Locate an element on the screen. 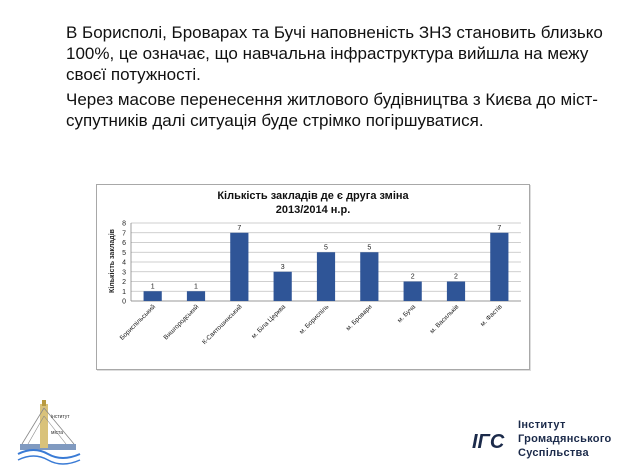 This screenshot has height=473, width=640. y-tick-label: 6 is located at coordinates (124, 243).